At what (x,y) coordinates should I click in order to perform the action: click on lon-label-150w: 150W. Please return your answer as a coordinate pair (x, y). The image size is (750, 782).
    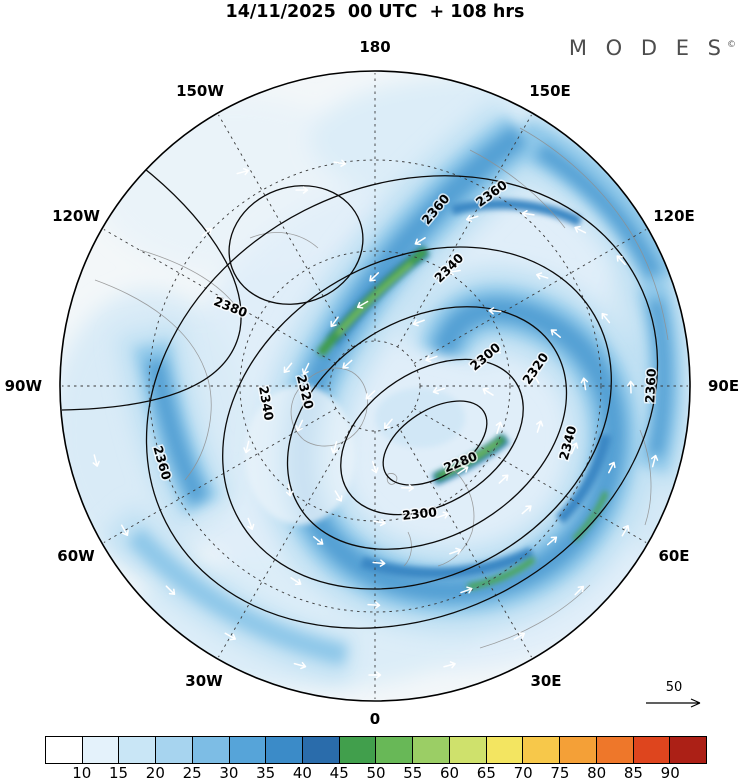
    Looking at the image, I should click on (200, 91).